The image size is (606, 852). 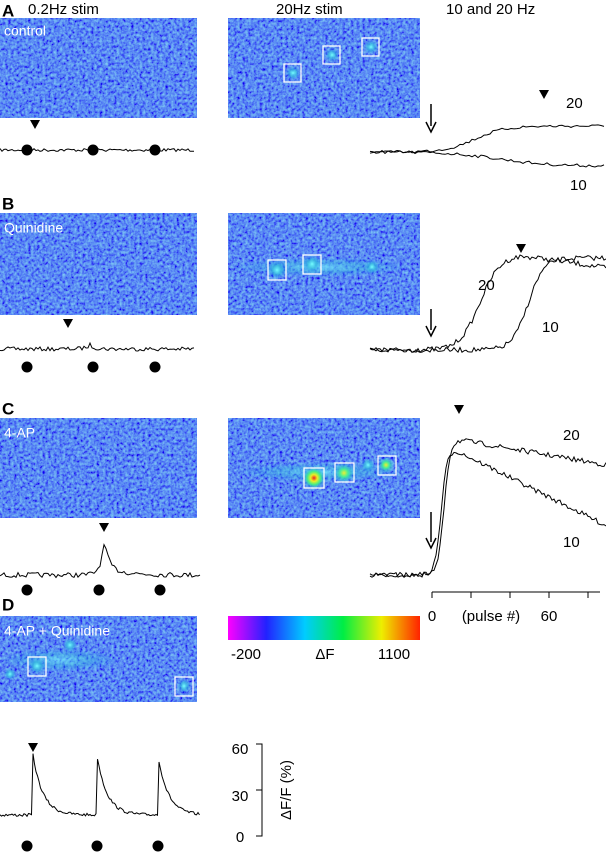 I want to click on scale-tick: 60, so click(x=240, y=749).